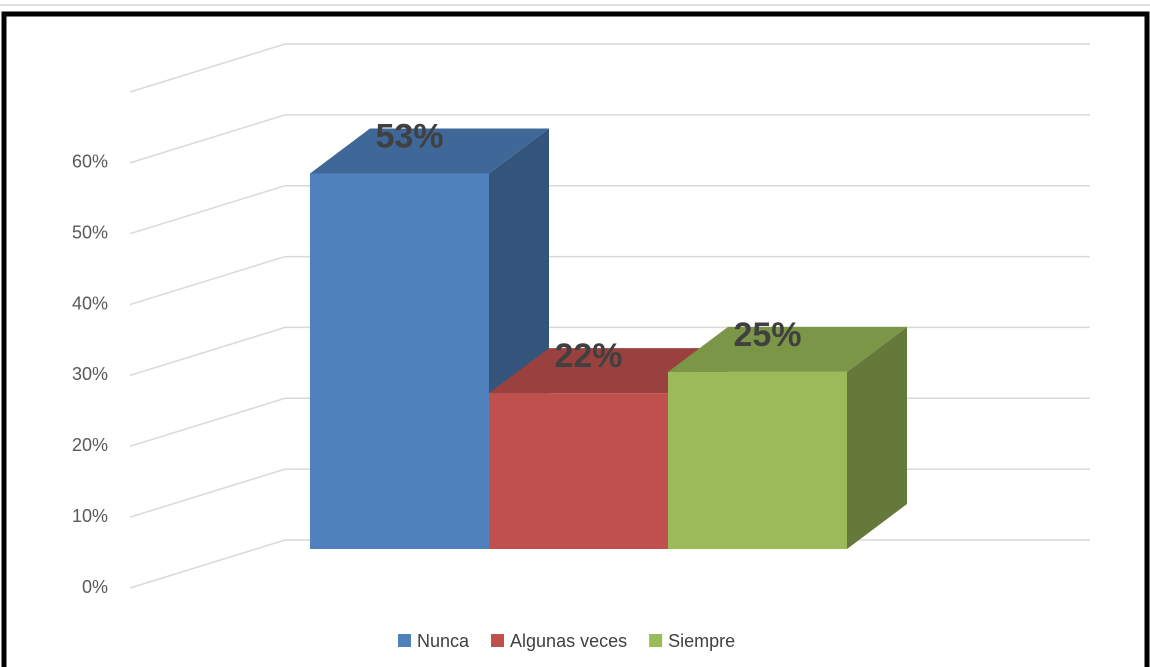 This screenshot has height=667, width=1150. Describe the element at coordinates (568, 641) in the screenshot. I see `legend-label: Algunas veces` at that location.